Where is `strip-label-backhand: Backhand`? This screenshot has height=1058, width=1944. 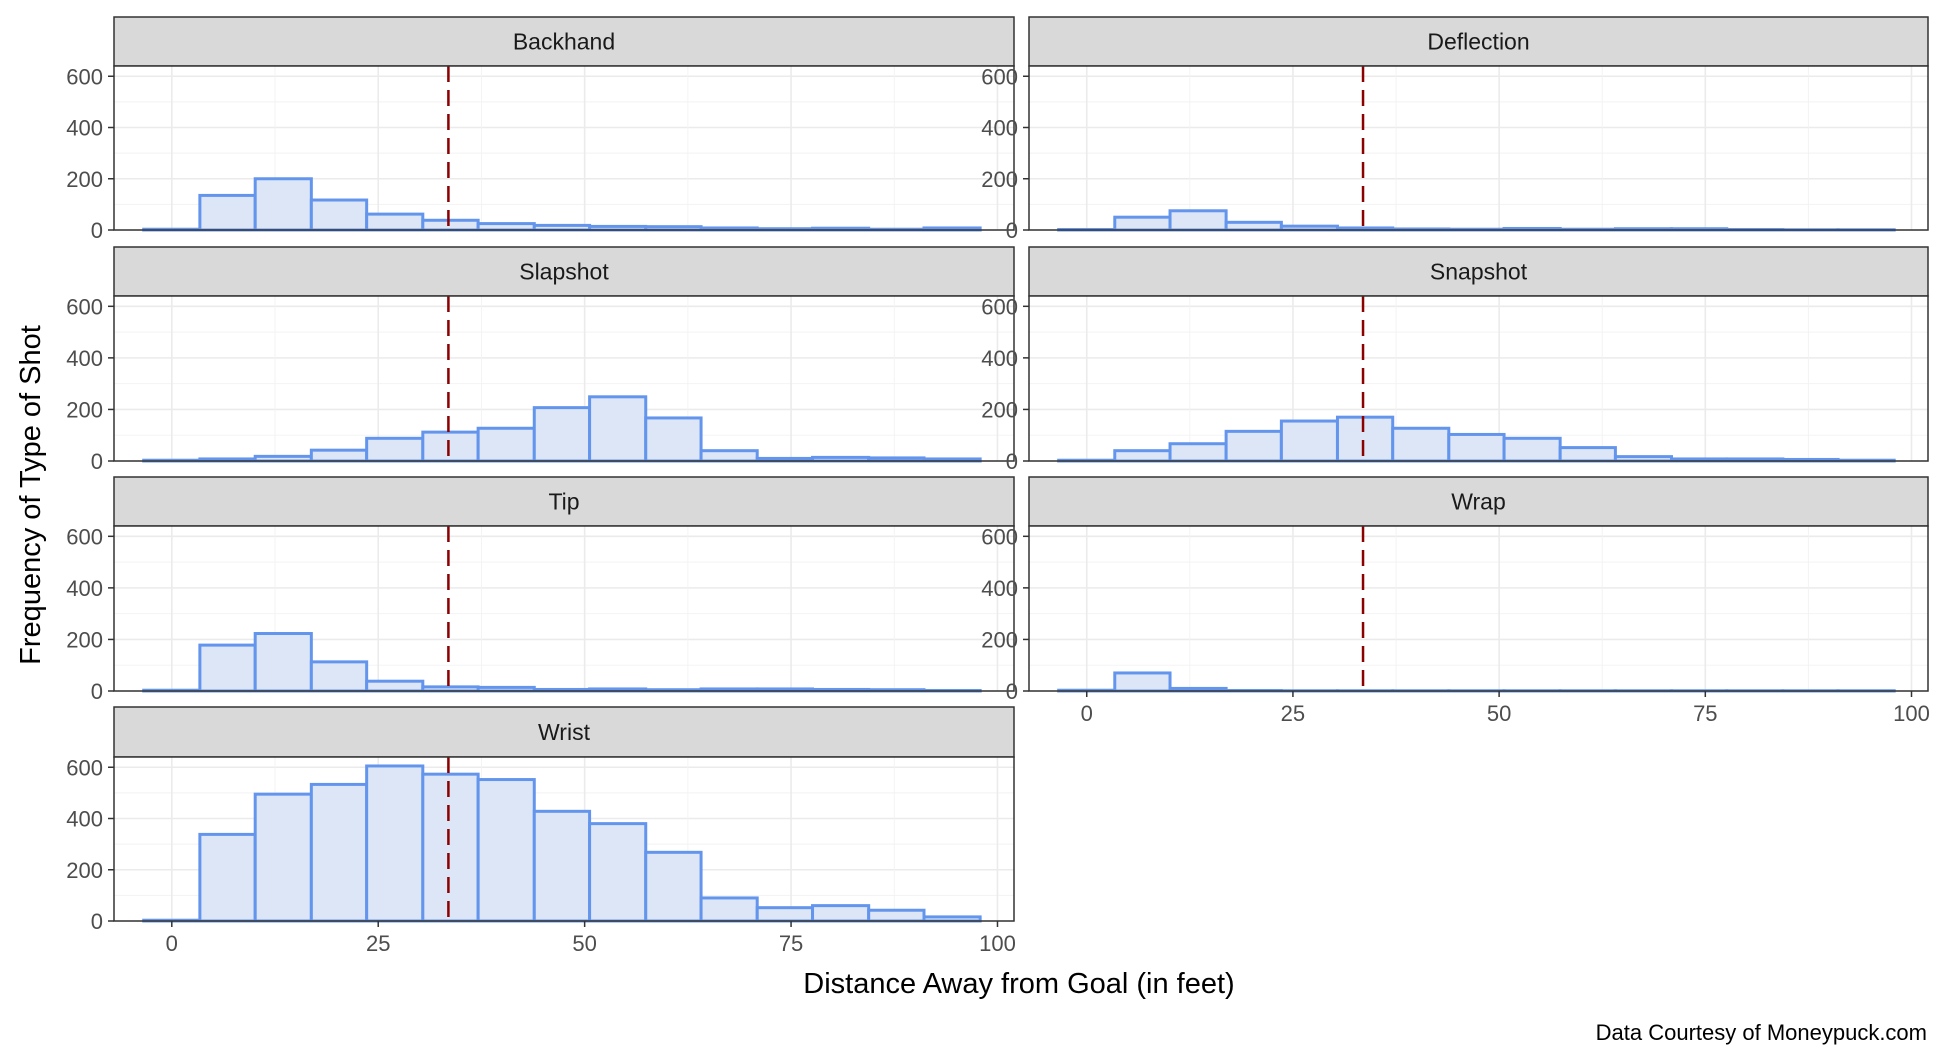 strip-label-backhand: Backhand is located at coordinates (564, 42).